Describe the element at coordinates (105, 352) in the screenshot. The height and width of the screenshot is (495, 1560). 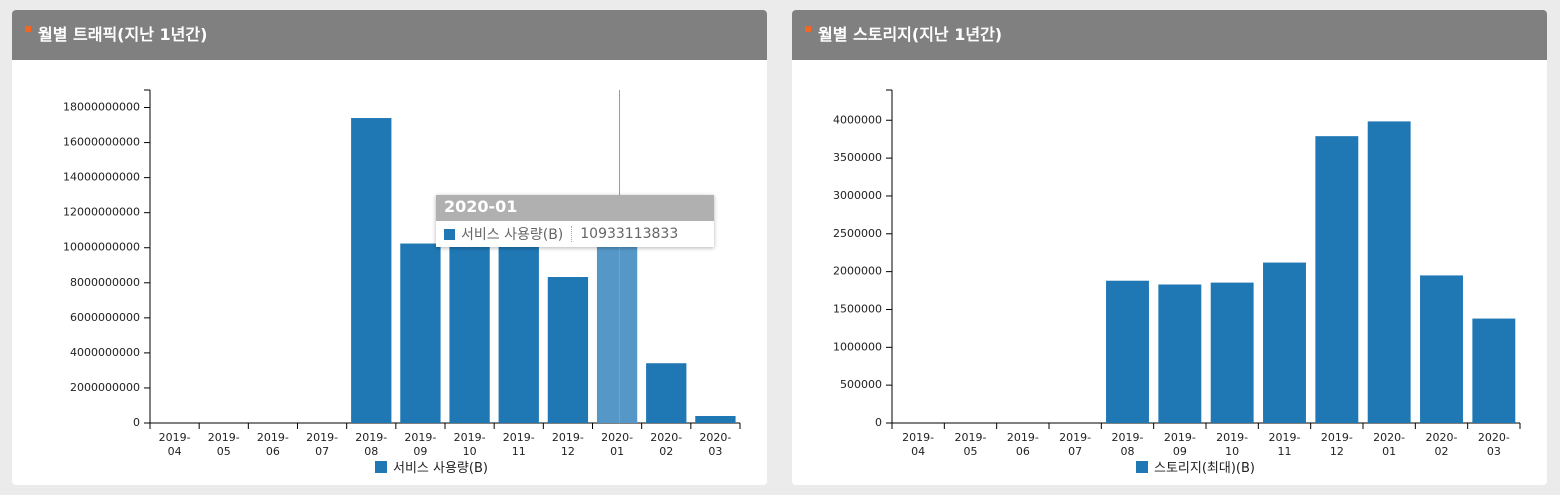
I see `y-tick-label: 4000000000` at that location.